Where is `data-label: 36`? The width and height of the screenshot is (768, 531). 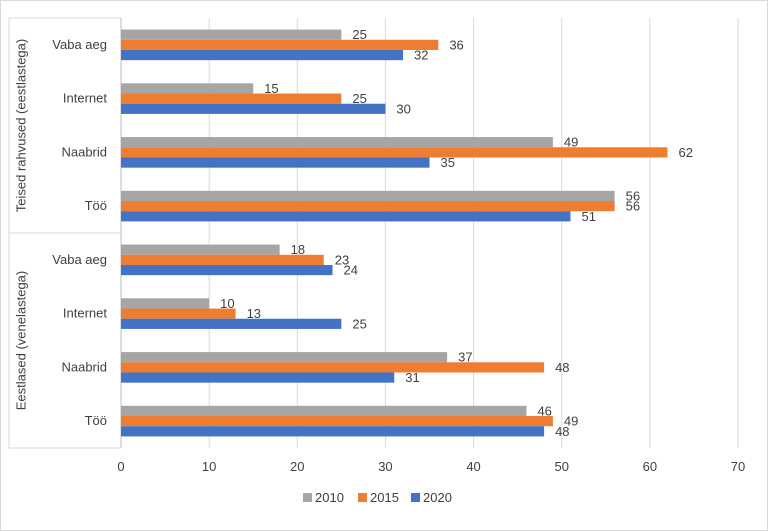 data-label: 36 is located at coordinates (456, 44).